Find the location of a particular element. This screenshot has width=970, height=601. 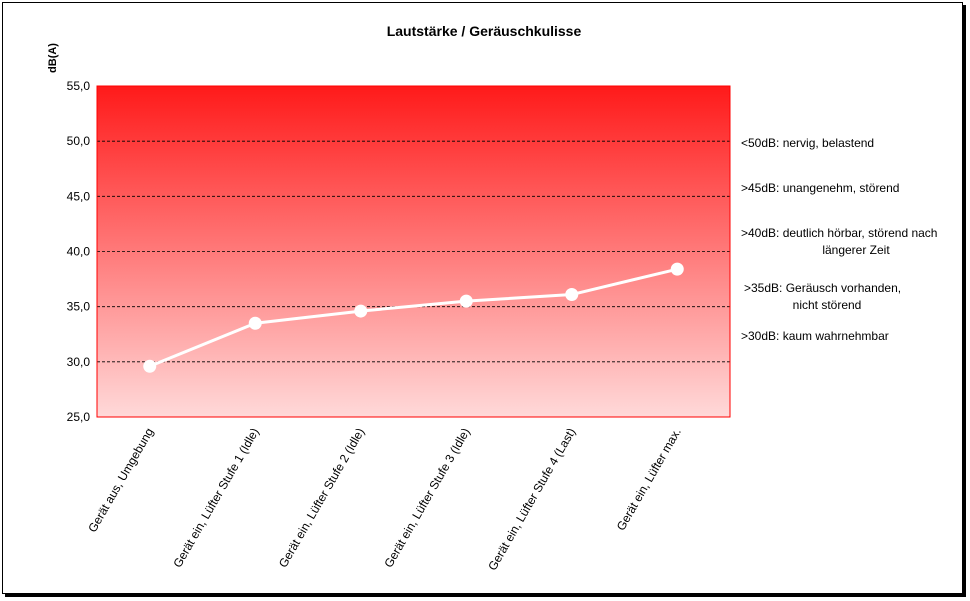

annotation-text: >45dB: unangenehm, störend is located at coordinates (820, 188).